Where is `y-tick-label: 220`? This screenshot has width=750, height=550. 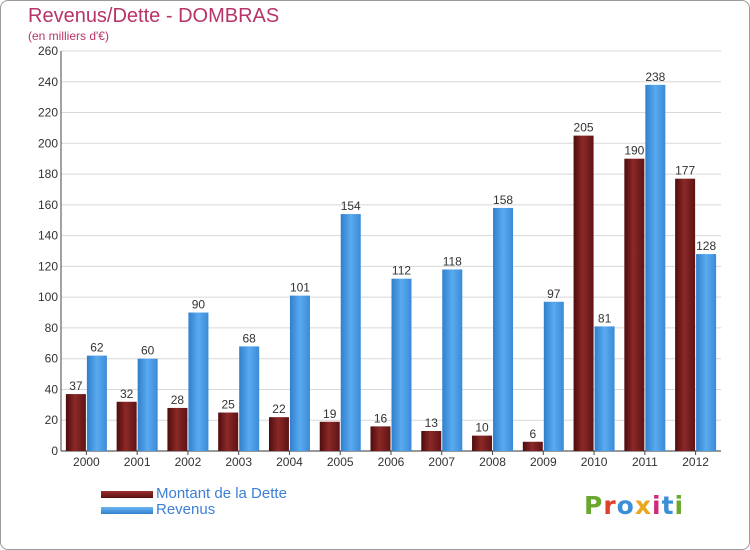
y-tick-label: 220 is located at coordinates (48, 113).